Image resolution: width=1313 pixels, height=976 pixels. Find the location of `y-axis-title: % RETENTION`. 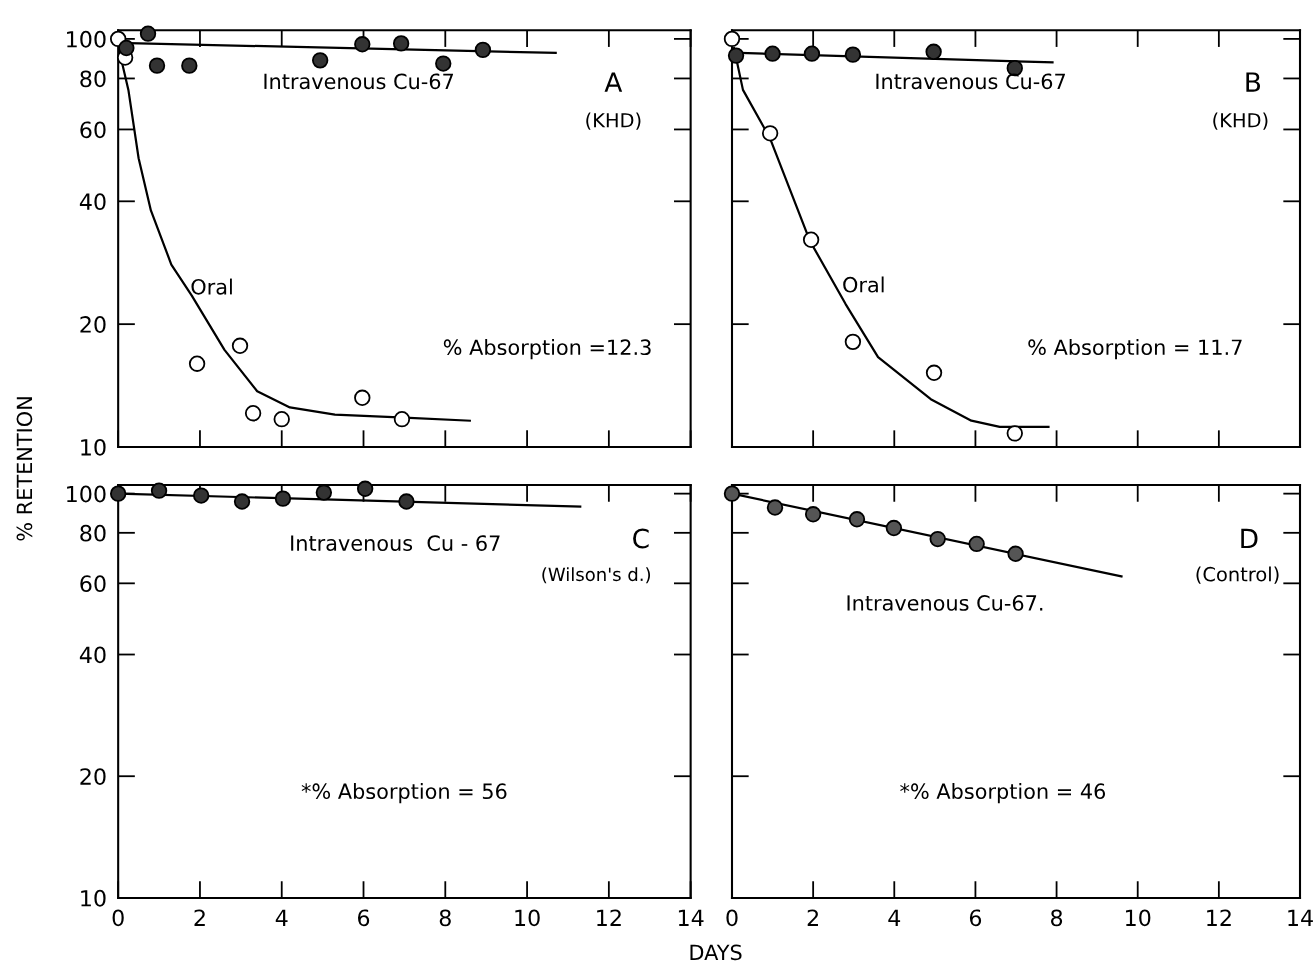

y-axis-title: % RETENTION is located at coordinates (24, 469).